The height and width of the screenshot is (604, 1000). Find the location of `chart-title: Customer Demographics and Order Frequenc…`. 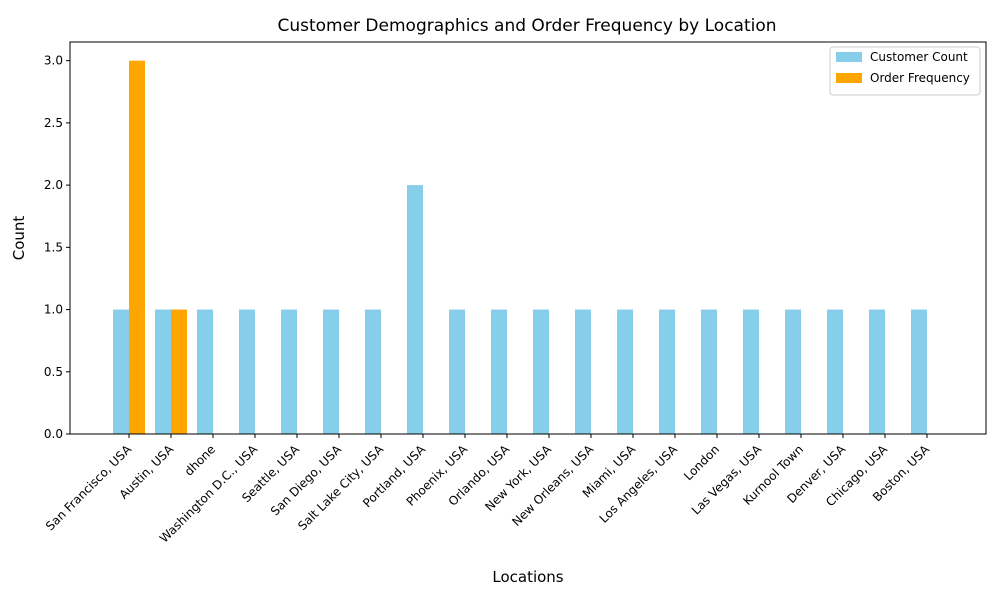

chart-title: Customer Demographics and Order Frequenc… is located at coordinates (526, 26).